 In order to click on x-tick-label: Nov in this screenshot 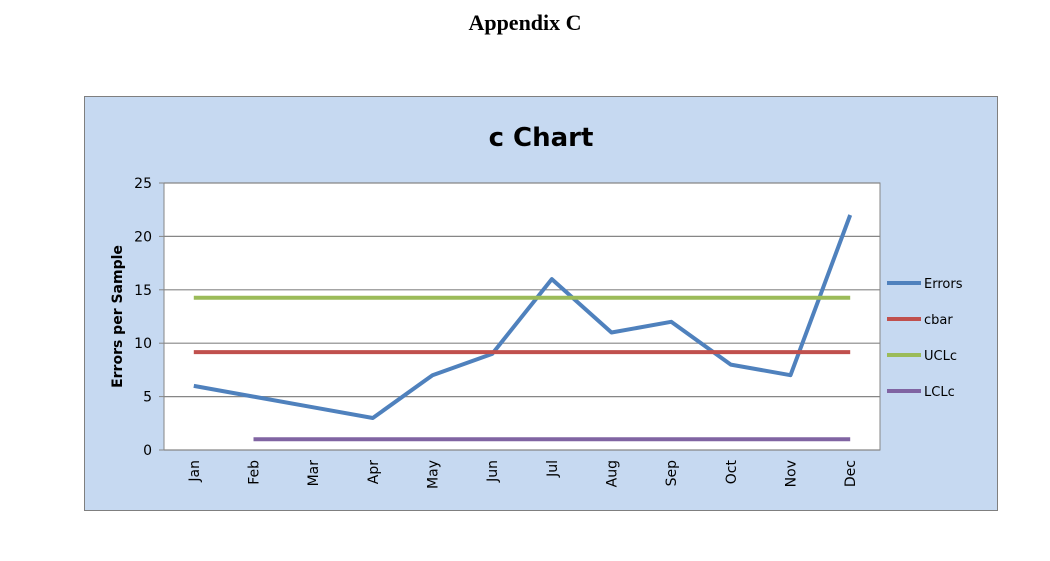, I will do `click(792, 473)`.